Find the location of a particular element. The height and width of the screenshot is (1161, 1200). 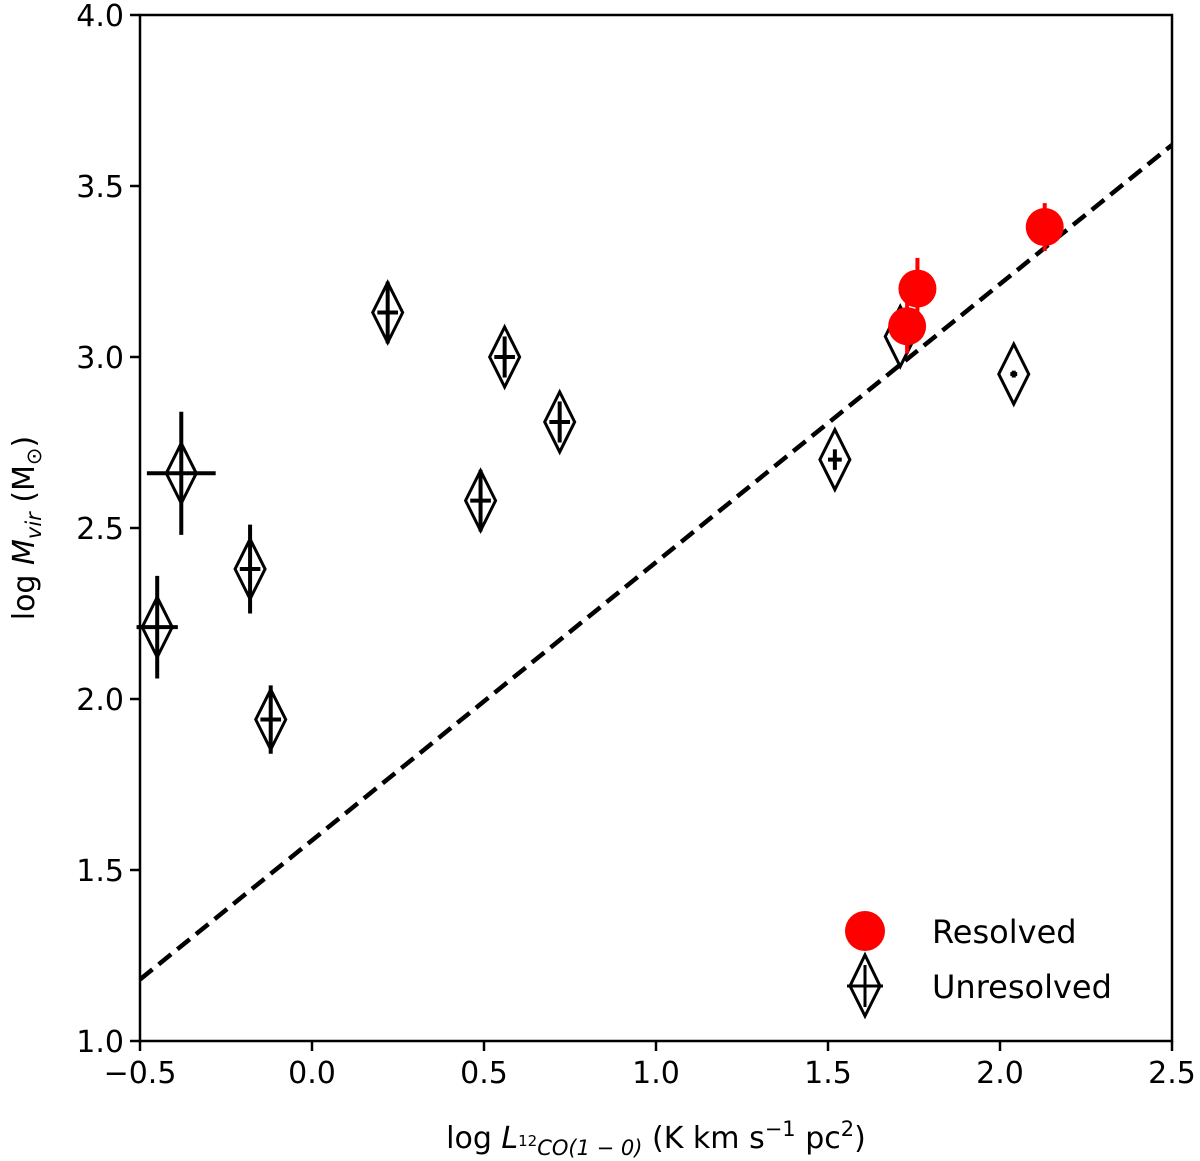

x-tick-label: 1.5 is located at coordinates (828, 1073).